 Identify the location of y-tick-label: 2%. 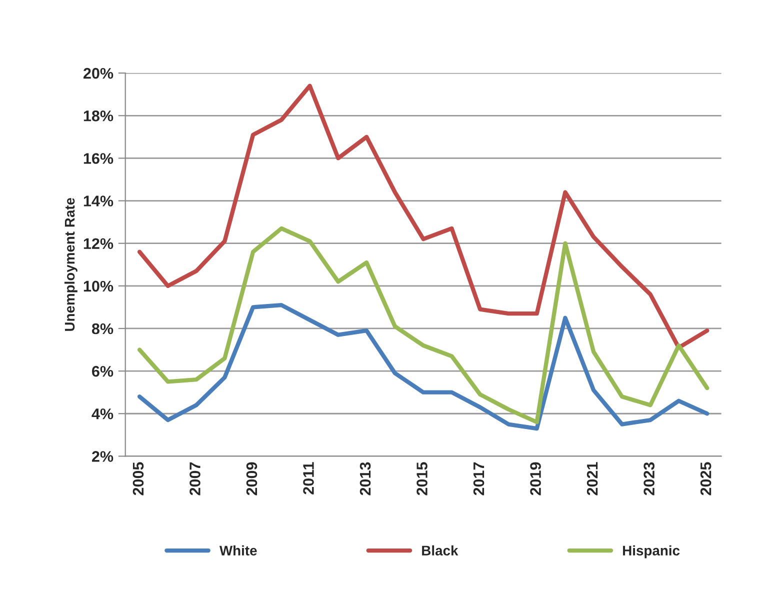
(103, 456).